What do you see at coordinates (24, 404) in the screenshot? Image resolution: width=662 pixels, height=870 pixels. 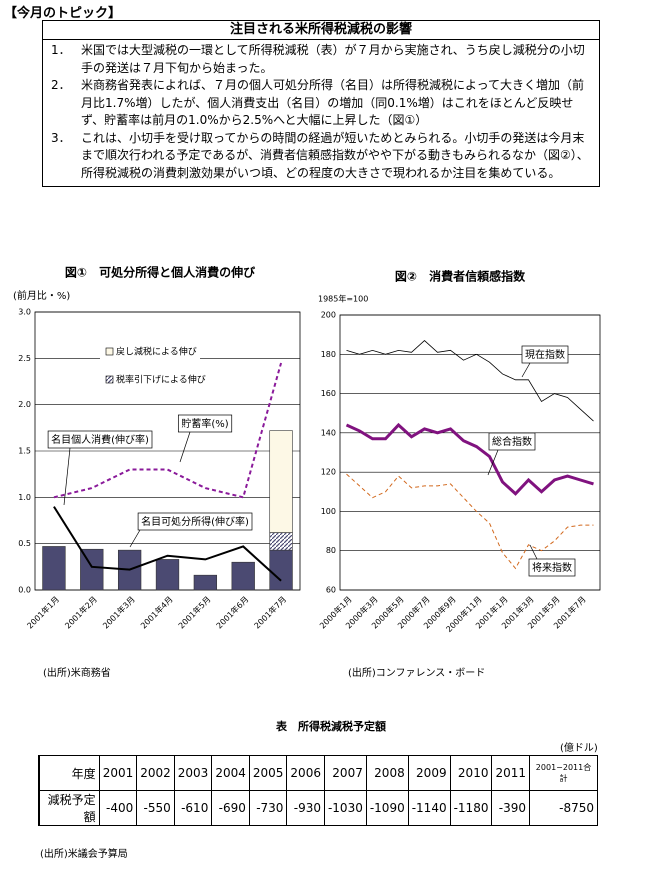 I see `y-tick-label: 2.0` at bounding box center [24, 404].